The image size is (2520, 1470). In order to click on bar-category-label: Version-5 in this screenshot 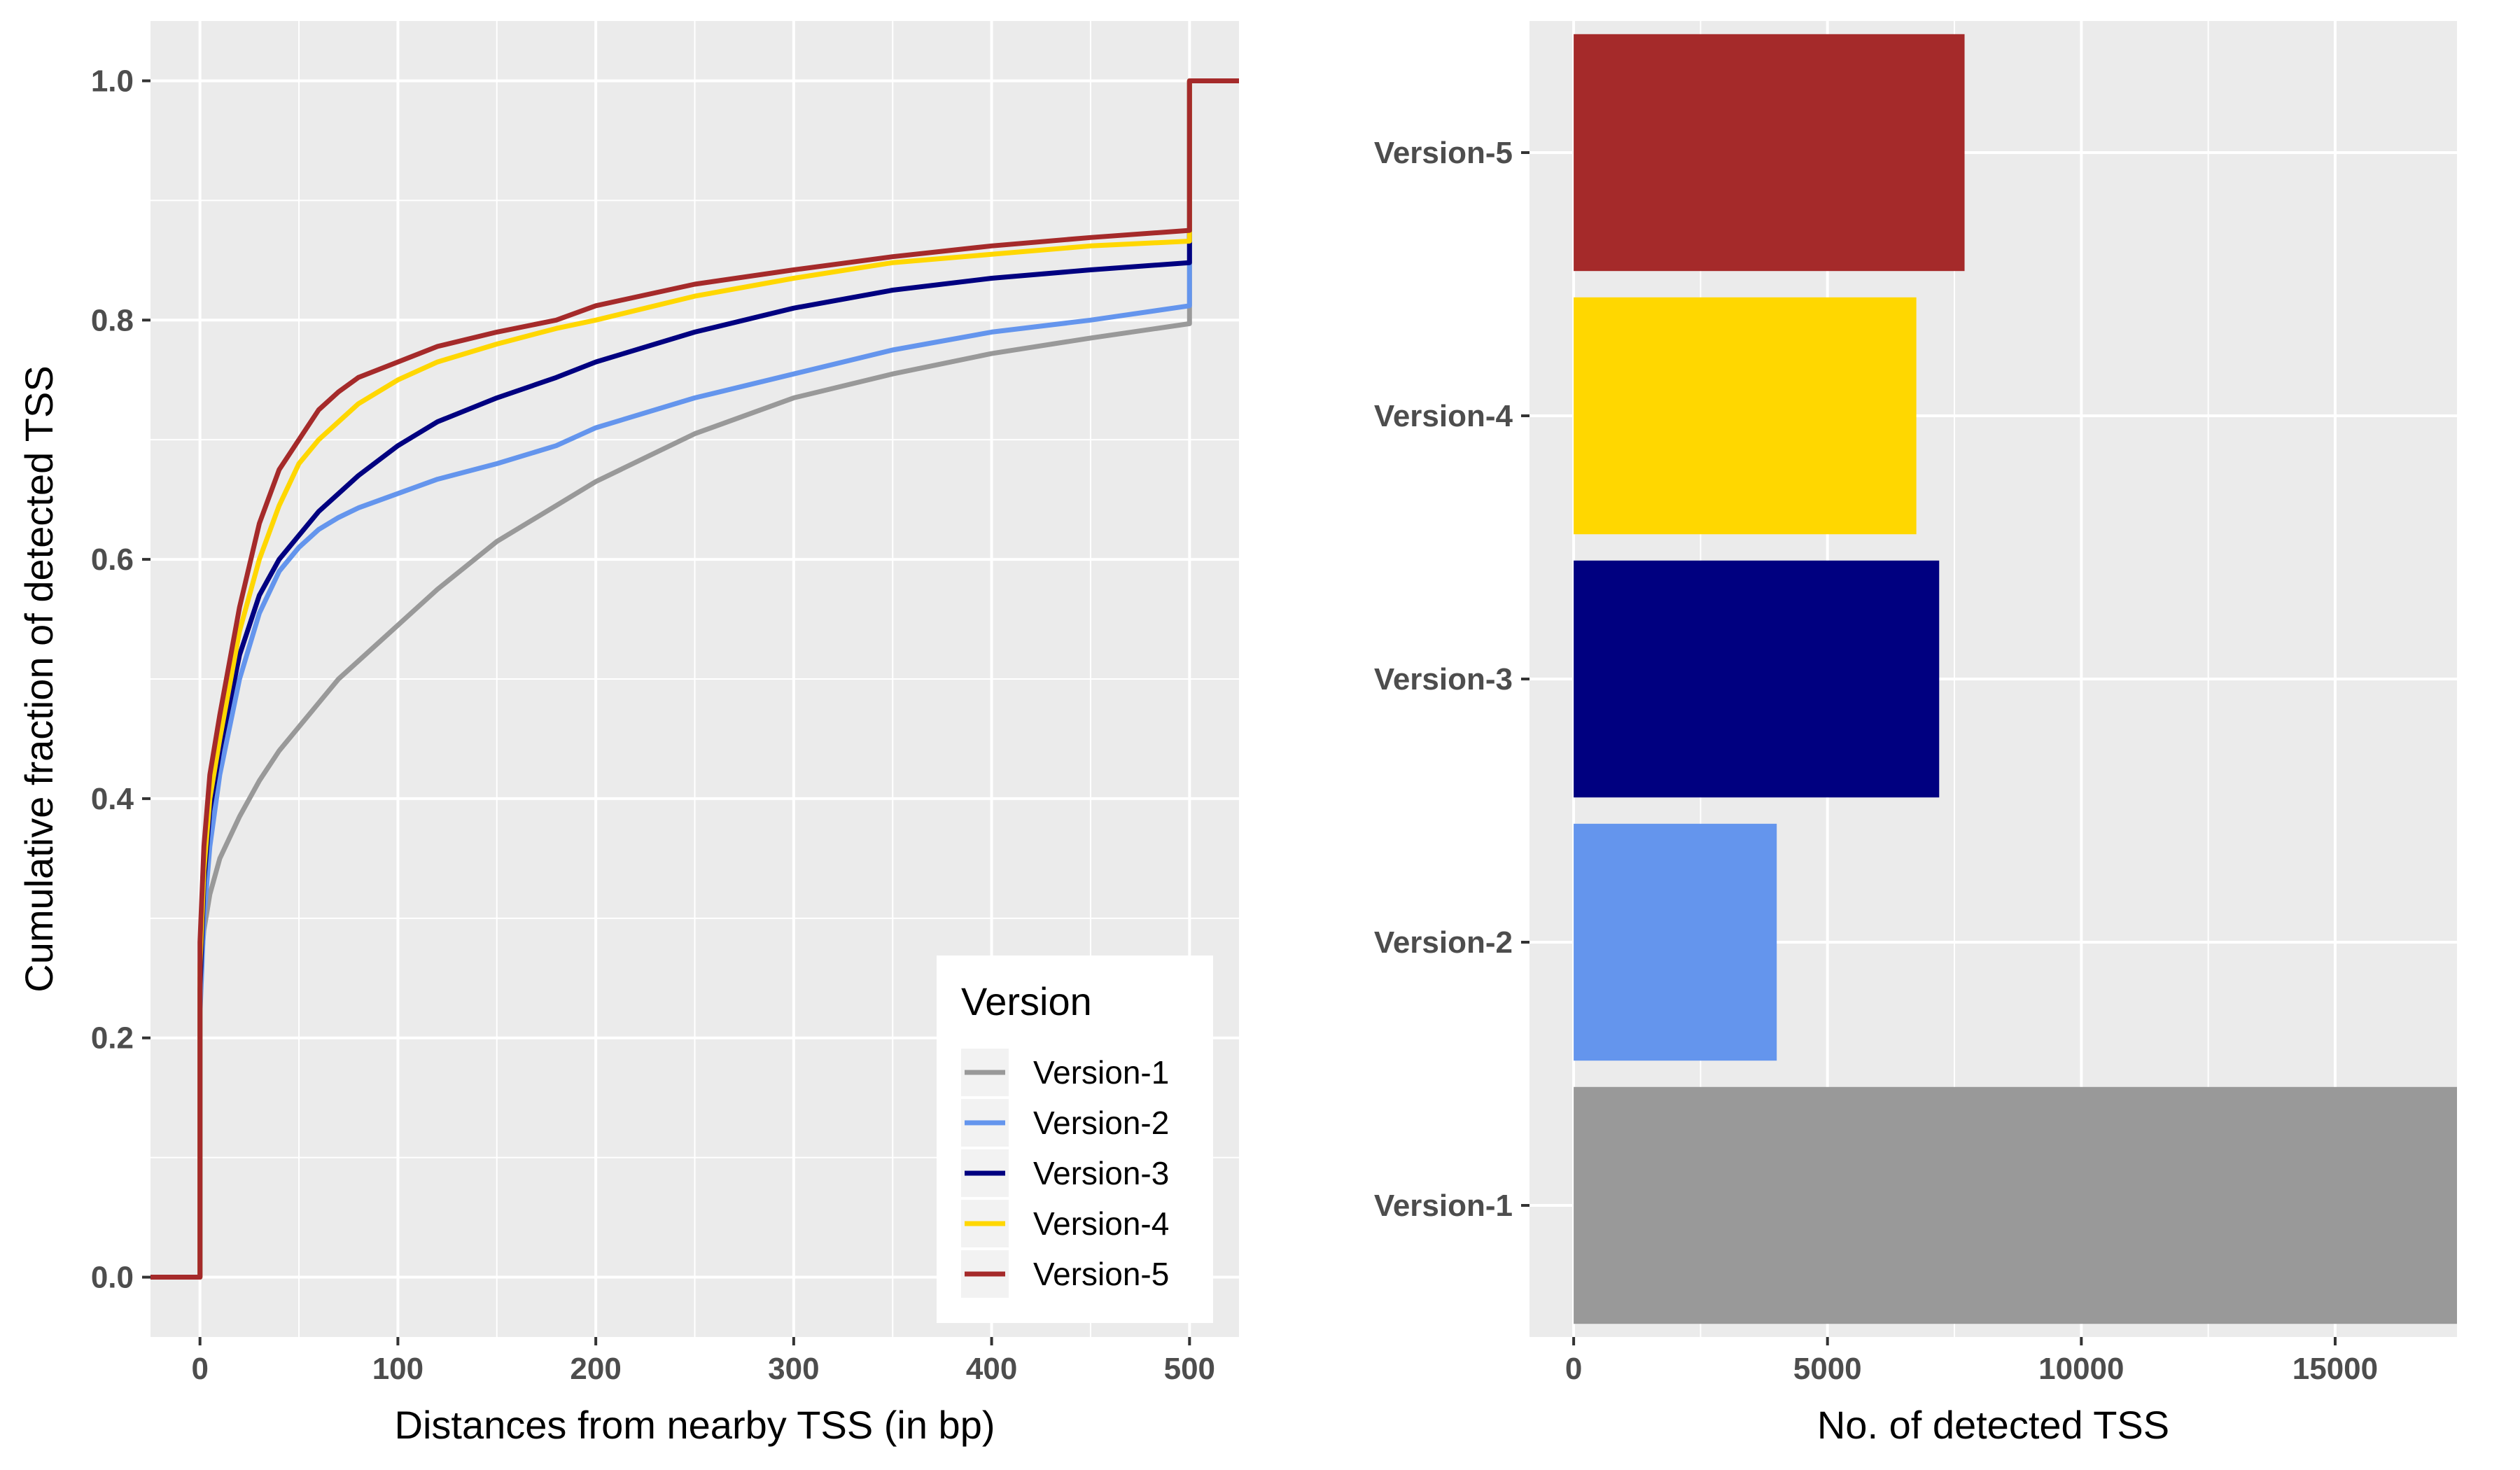, I will do `click(1443, 153)`.